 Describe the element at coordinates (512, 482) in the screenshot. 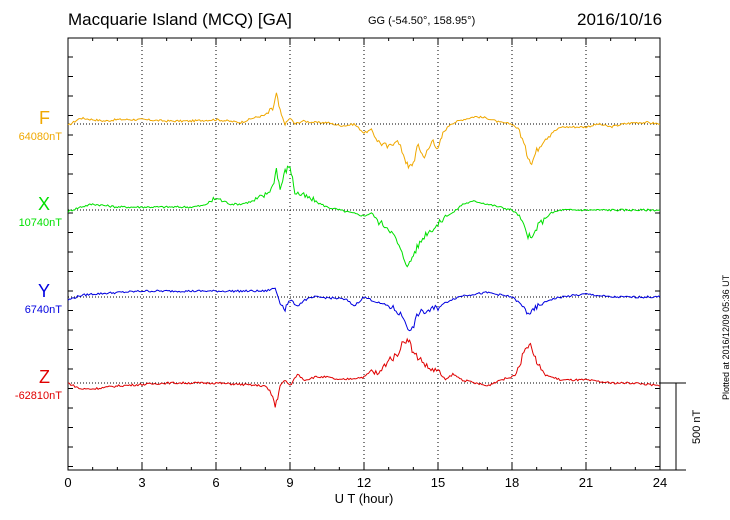

I see `x-tick-label-18: 18` at that location.